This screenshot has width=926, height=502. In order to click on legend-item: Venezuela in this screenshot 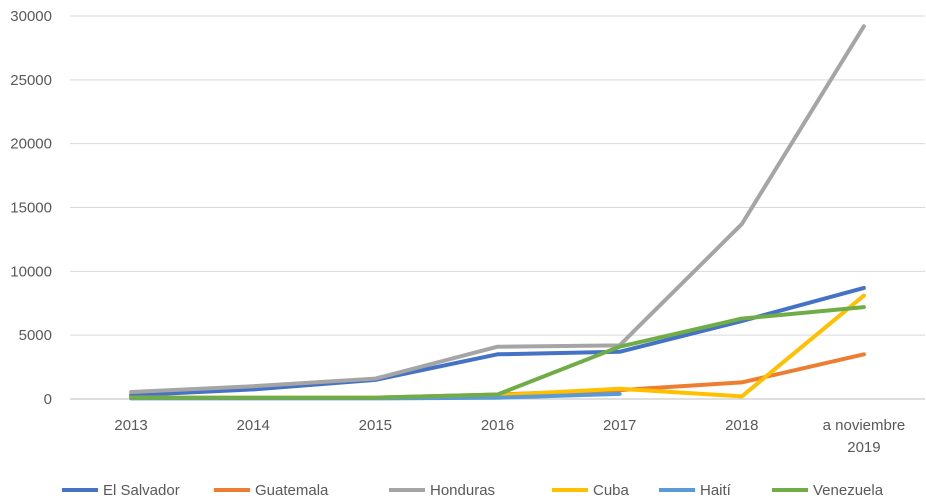, I will do `click(828, 490)`.